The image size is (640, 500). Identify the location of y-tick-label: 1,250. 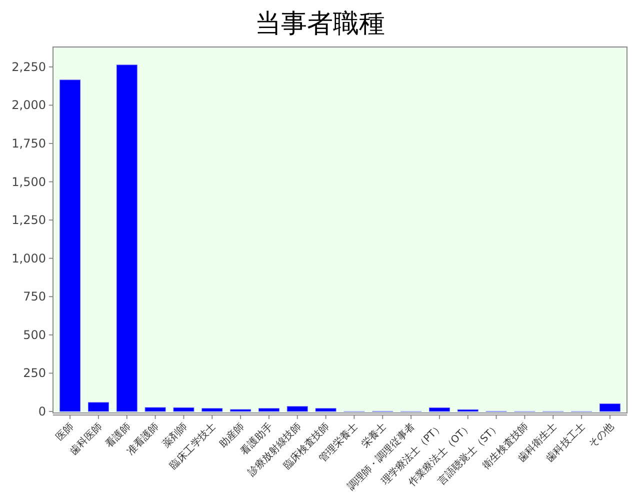
(29, 220).